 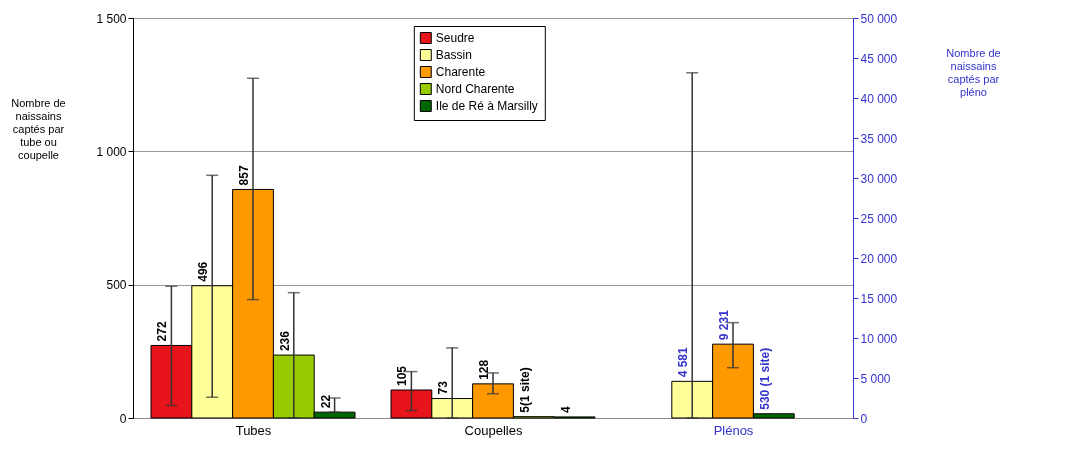 What do you see at coordinates (325, 401) in the screenshot?
I see `data-label: 22` at bounding box center [325, 401].